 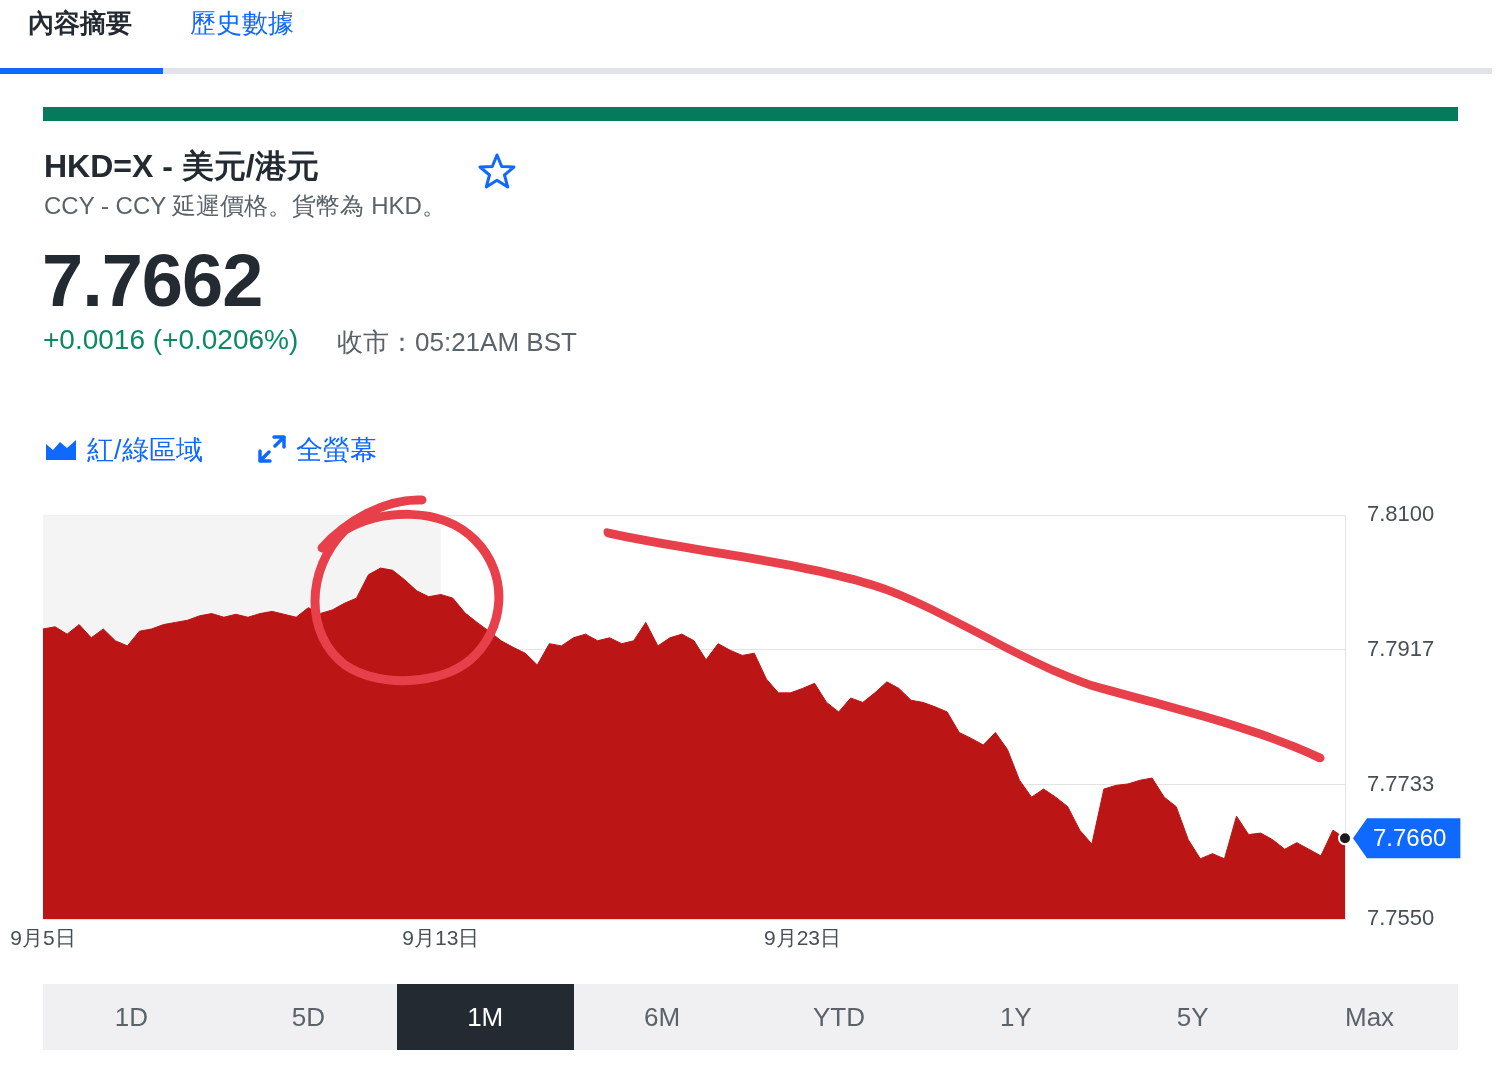 What do you see at coordinates (1410, 837) in the screenshot?
I see `text: 7.7660` at bounding box center [1410, 837].